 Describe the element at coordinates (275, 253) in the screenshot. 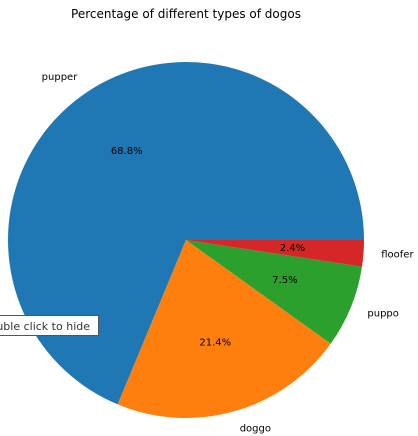

I see `pie-slice-floofer` at that location.